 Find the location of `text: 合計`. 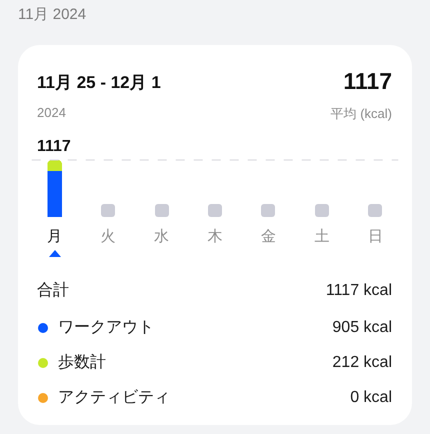

text: 合計 is located at coordinates (53, 290).